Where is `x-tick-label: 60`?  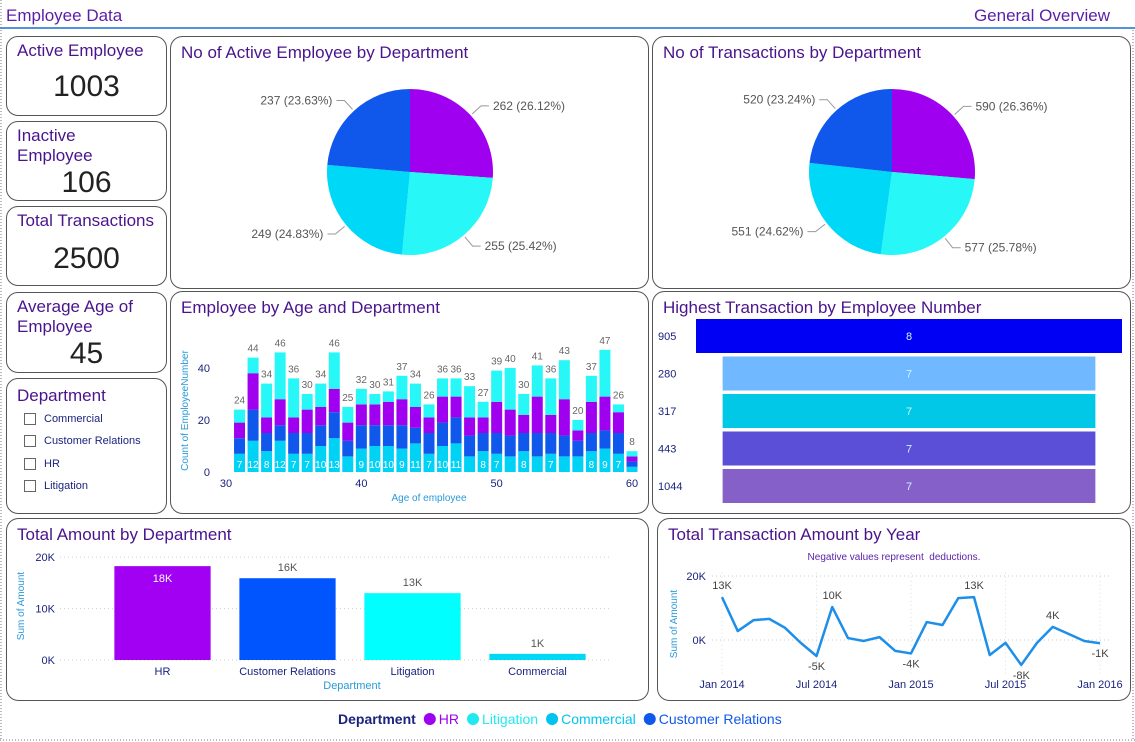
x-tick-label: 60 is located at coordinates (632, 484).